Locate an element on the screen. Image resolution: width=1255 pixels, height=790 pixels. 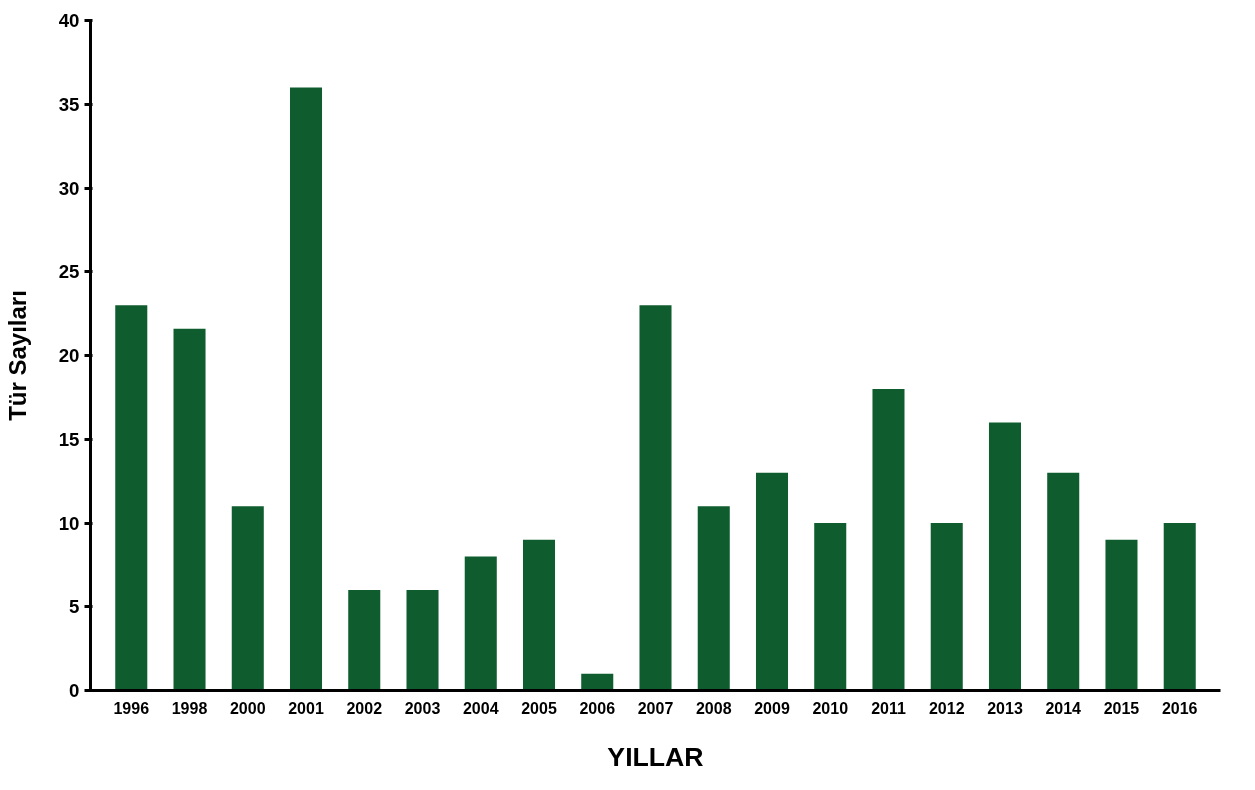
x-axis-title: YILLAR is located at coordinates (655, 756).